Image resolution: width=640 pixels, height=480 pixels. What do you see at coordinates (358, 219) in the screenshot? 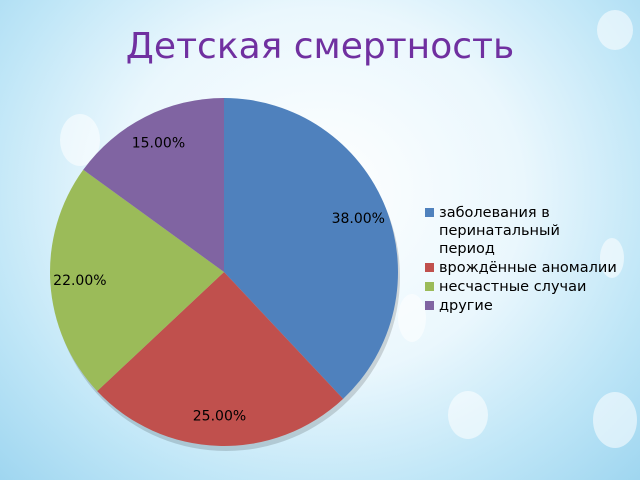
I see `data-label: 38.00%` at bounding box center [358, 219].